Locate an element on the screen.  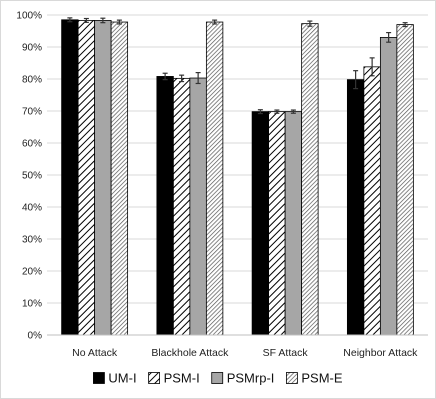
x-tick-label: SF Attack is located at coordinates (286, 353).